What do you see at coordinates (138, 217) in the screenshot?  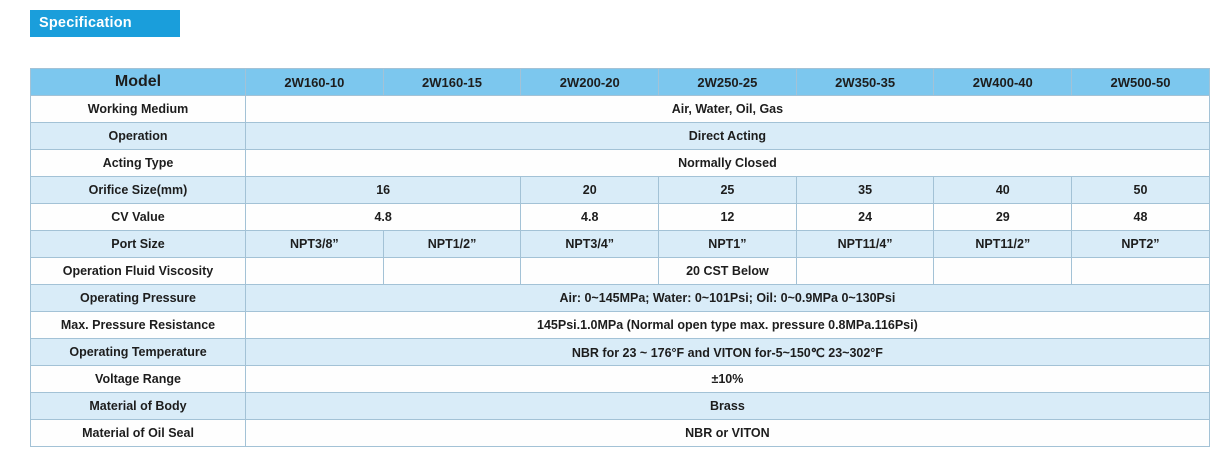 I see `row-label: CV Value` at bounding box center [138, 217].